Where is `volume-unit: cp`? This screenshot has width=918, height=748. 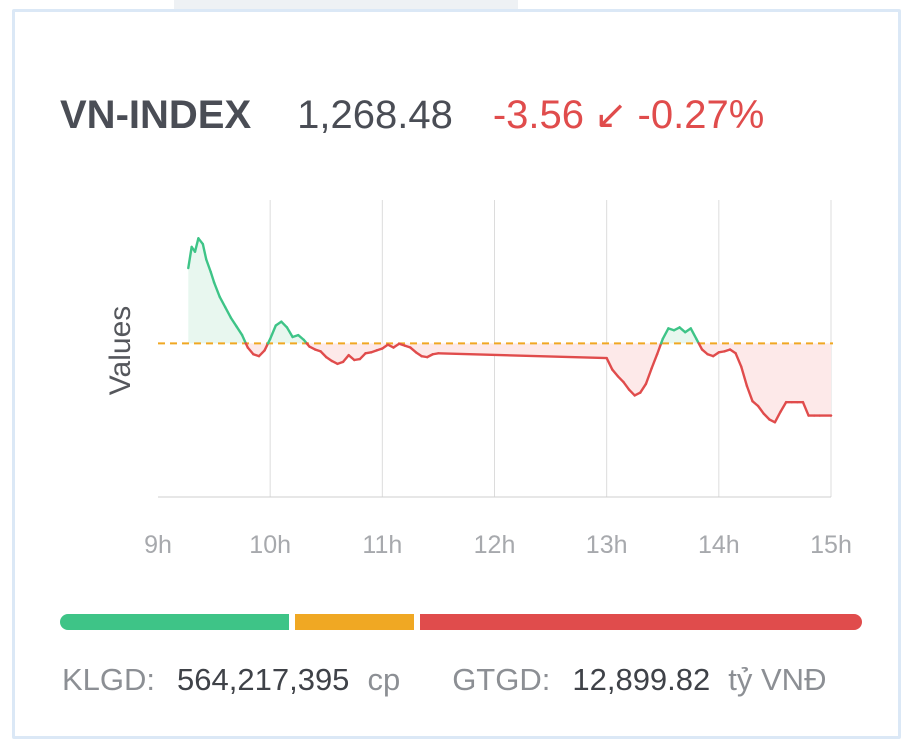 volume-unit: cp is located at coordinates (384, 679).